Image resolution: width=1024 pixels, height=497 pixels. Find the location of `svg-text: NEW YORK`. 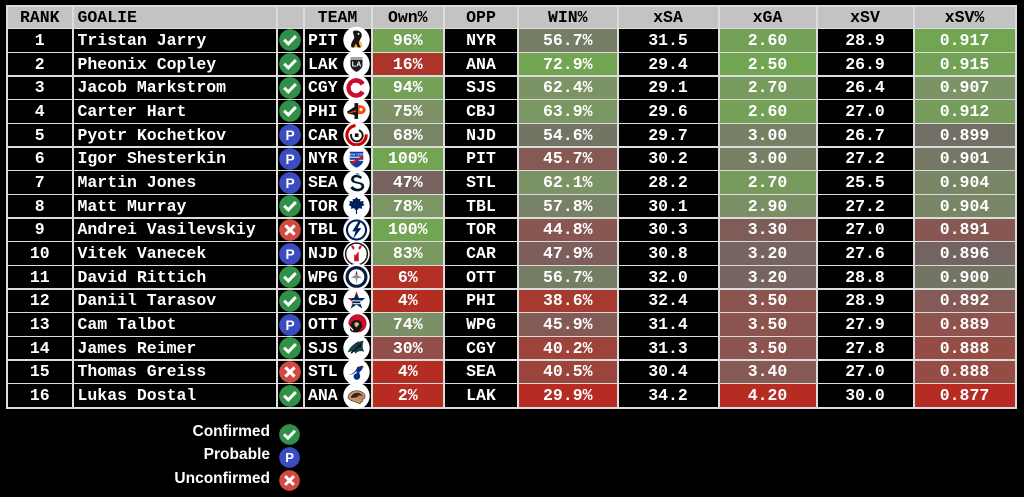

svg-text: NEW YORK is located at coordinates (357, 155).